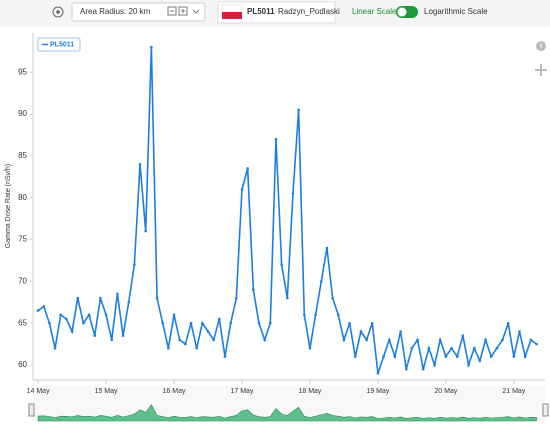  What do you see at coordinates (309, 391) in the screenshot?
I see `x-tick-label: 18 May` at bounding box center [309, 391].